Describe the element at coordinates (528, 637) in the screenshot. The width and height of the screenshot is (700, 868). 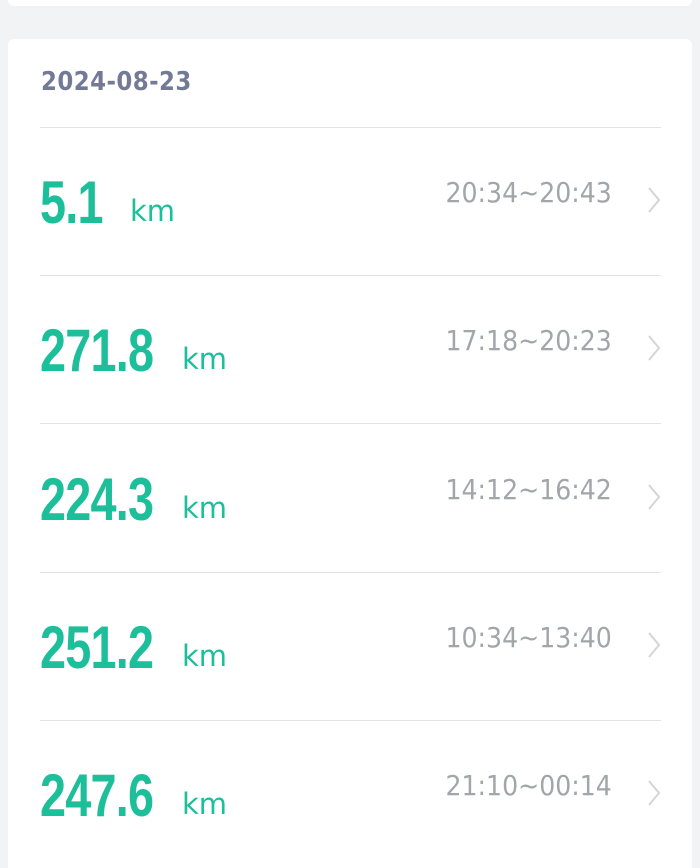
I see `trip-time-range: 10:34~13:40` at that location.